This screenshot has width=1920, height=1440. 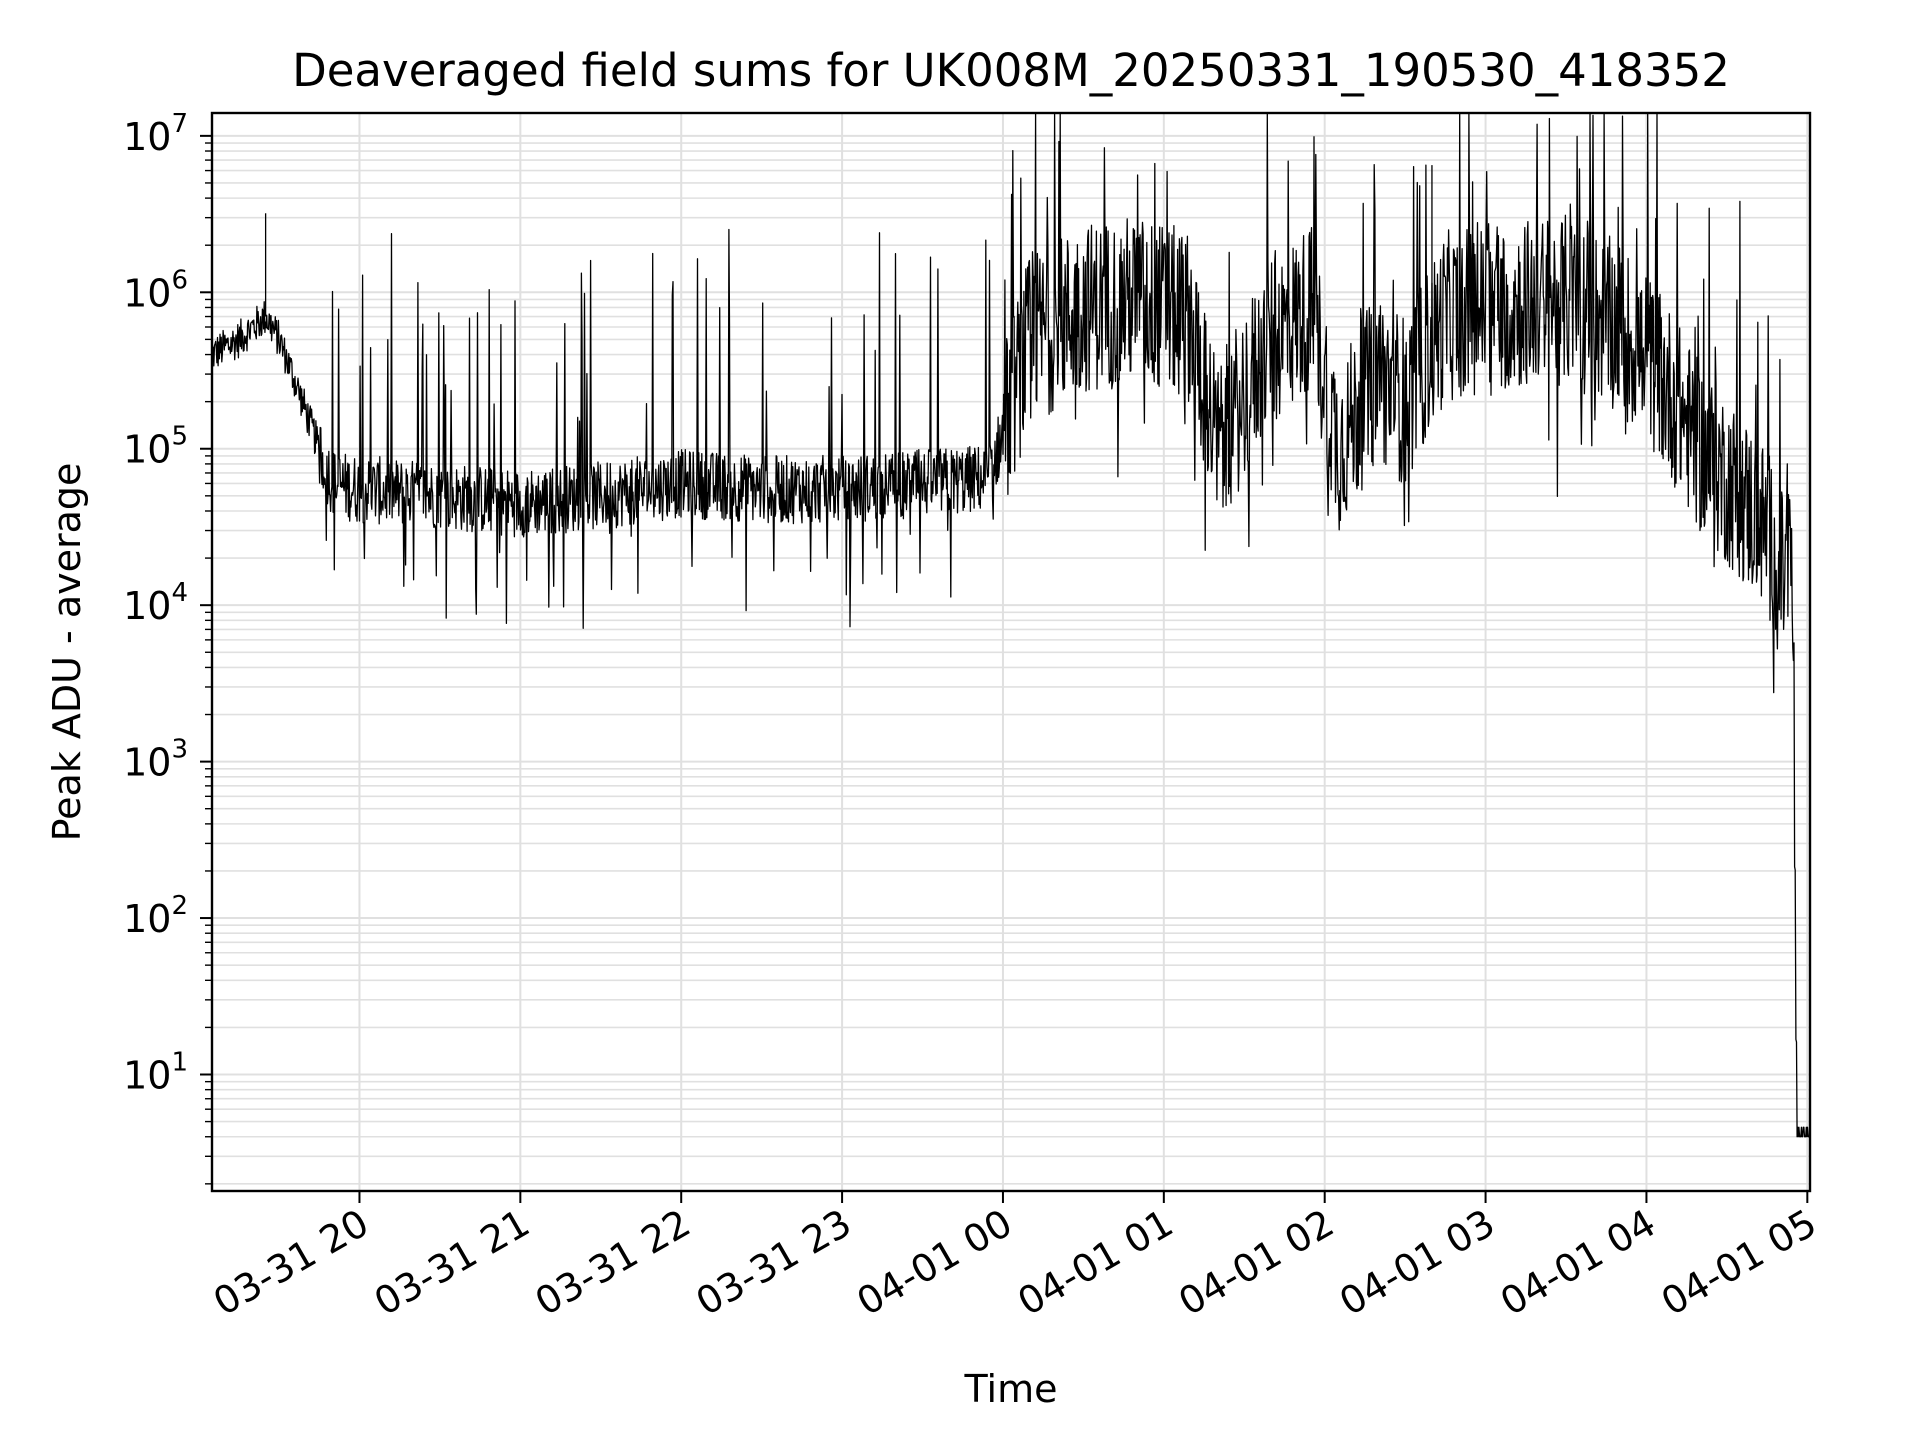 What do you see at coordinates (67, 652) in the screenshot?
I see `y-axis-label: Peak ADU - average` at bounding box center [67, 652].